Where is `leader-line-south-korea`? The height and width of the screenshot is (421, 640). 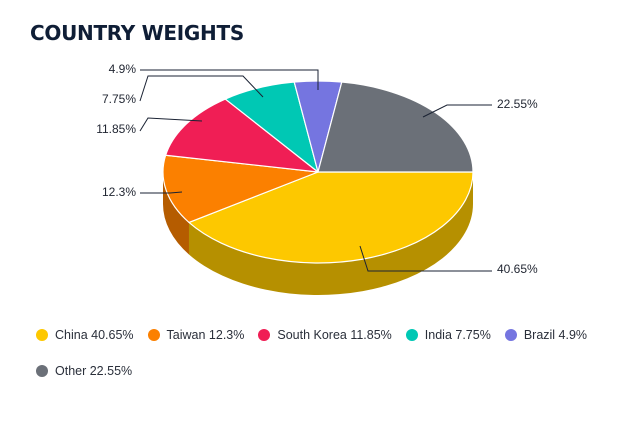
leader-line-south-korea is located at coordinates (171, 124).